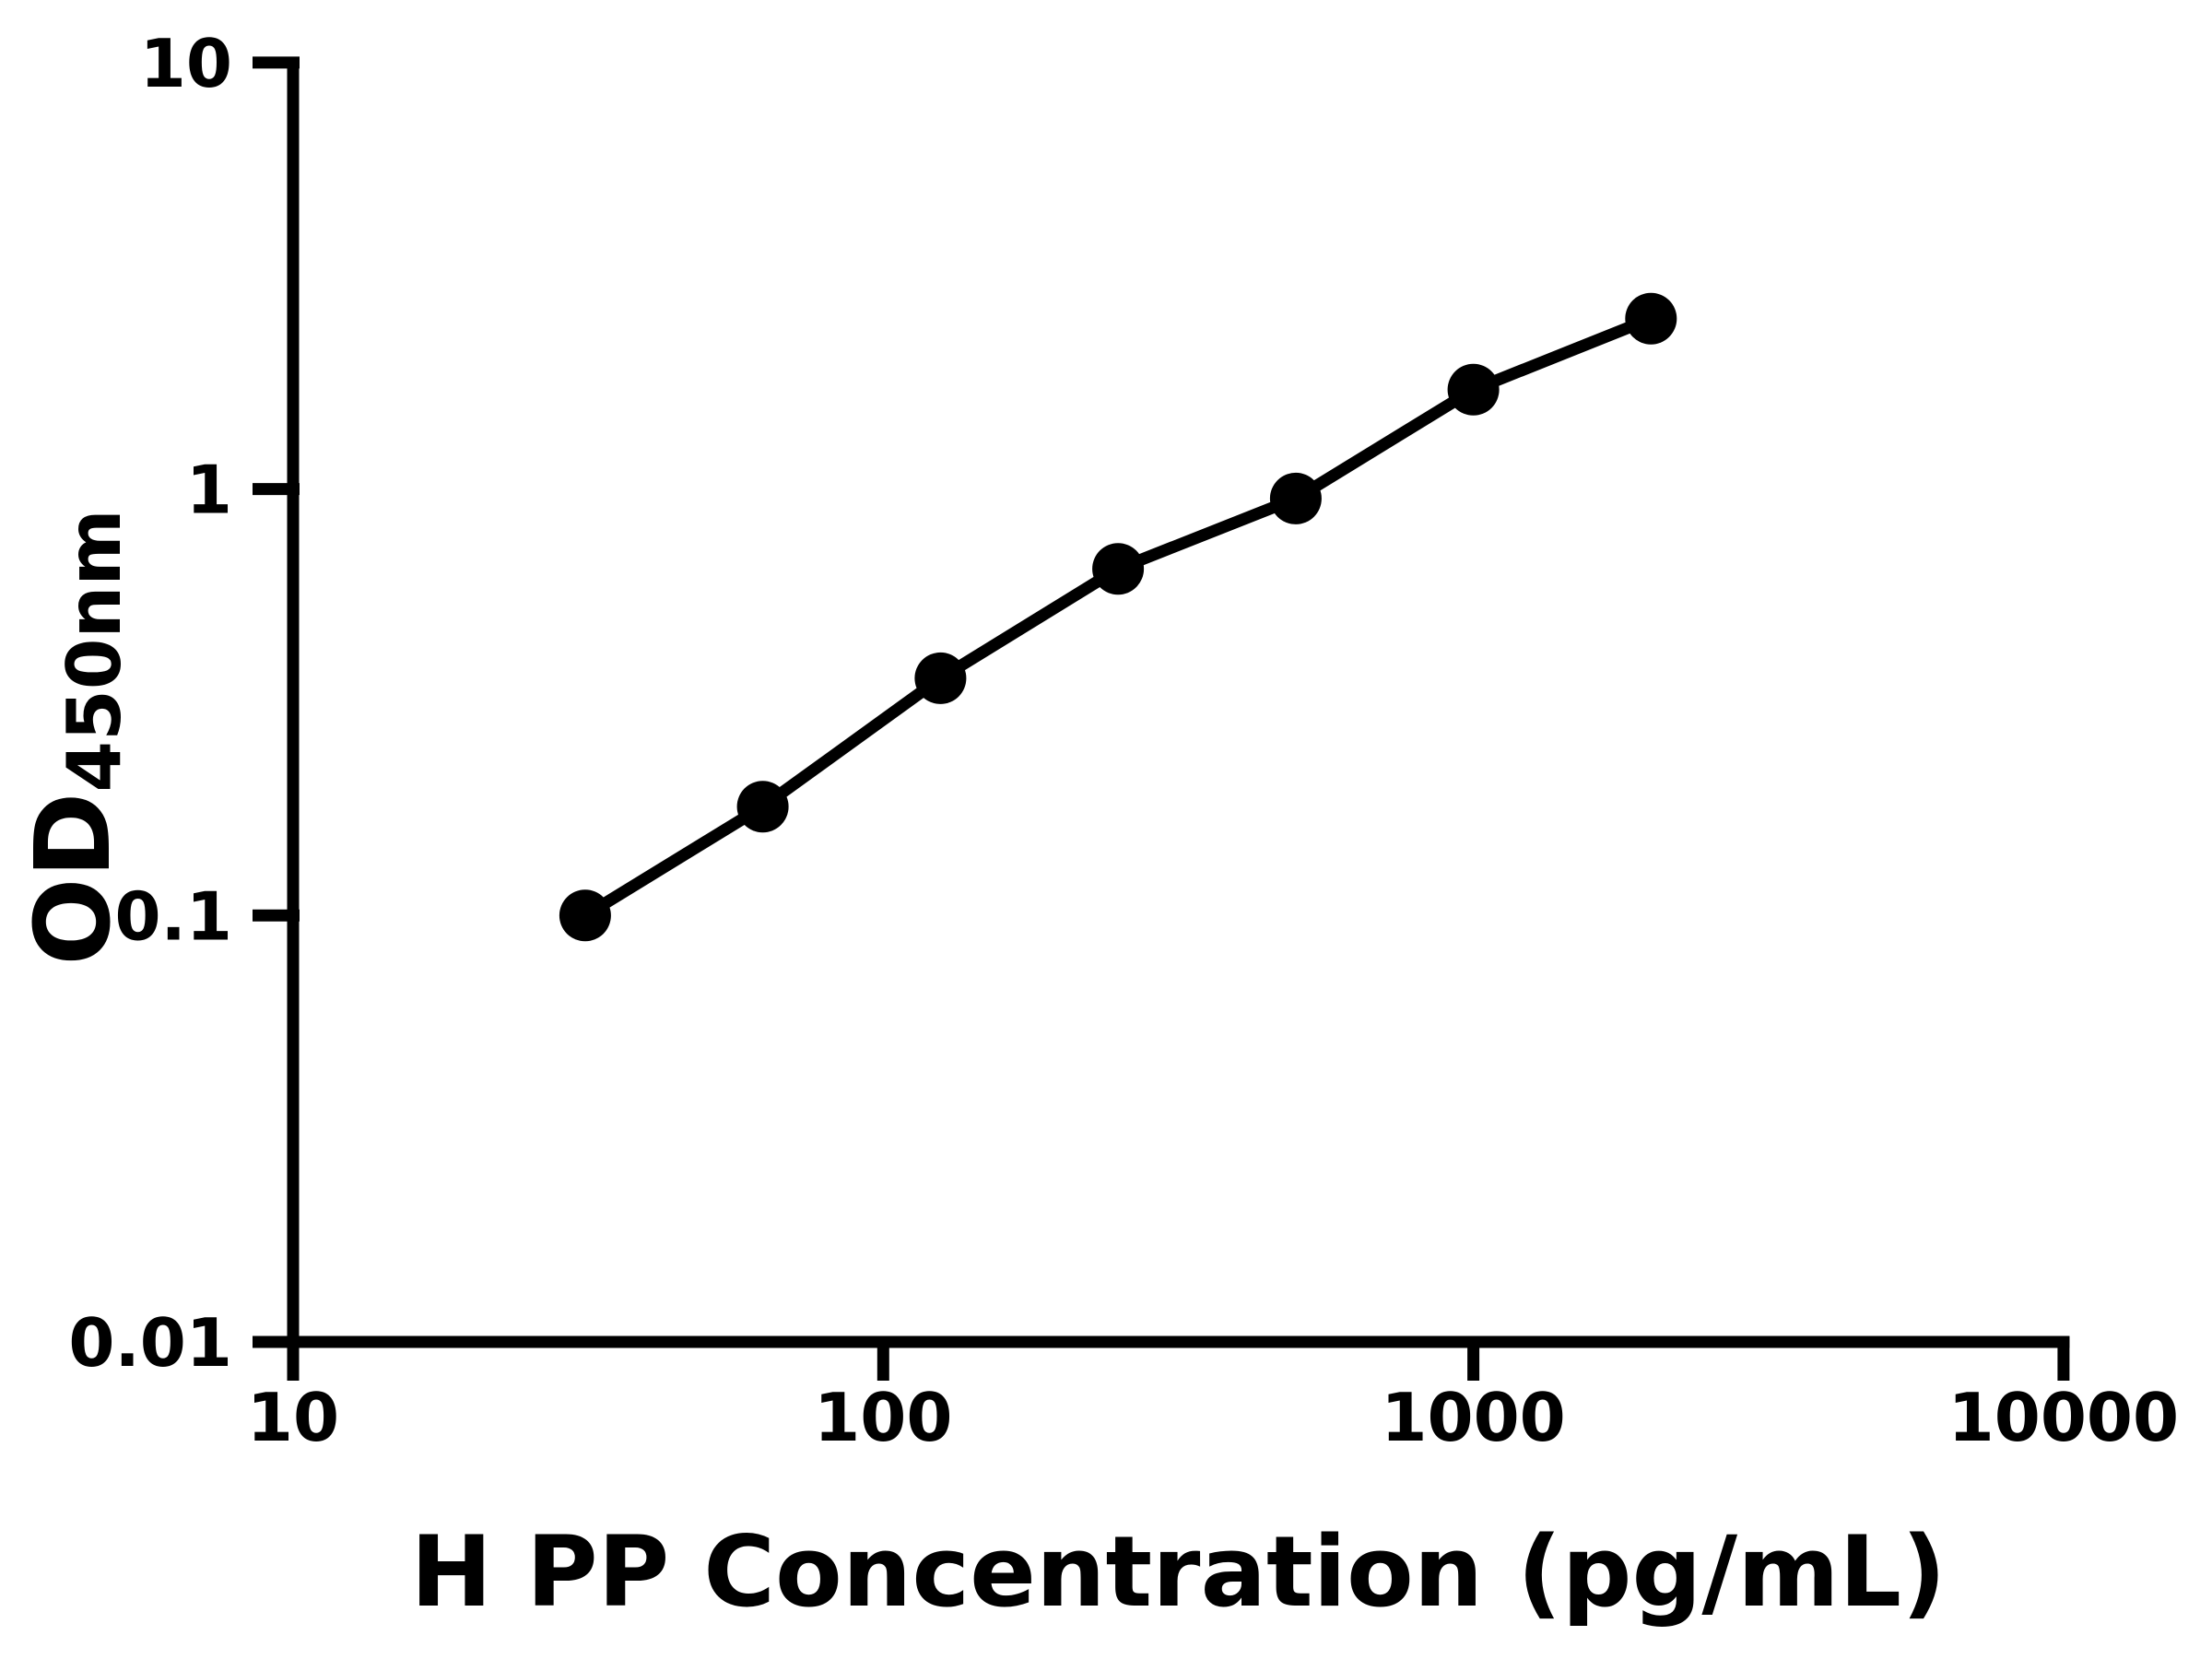 This screenshot has height=1659, width=2212. I want to click on x-axis-title: H PP Concentration (pg/mL), so click(1178, 1572).